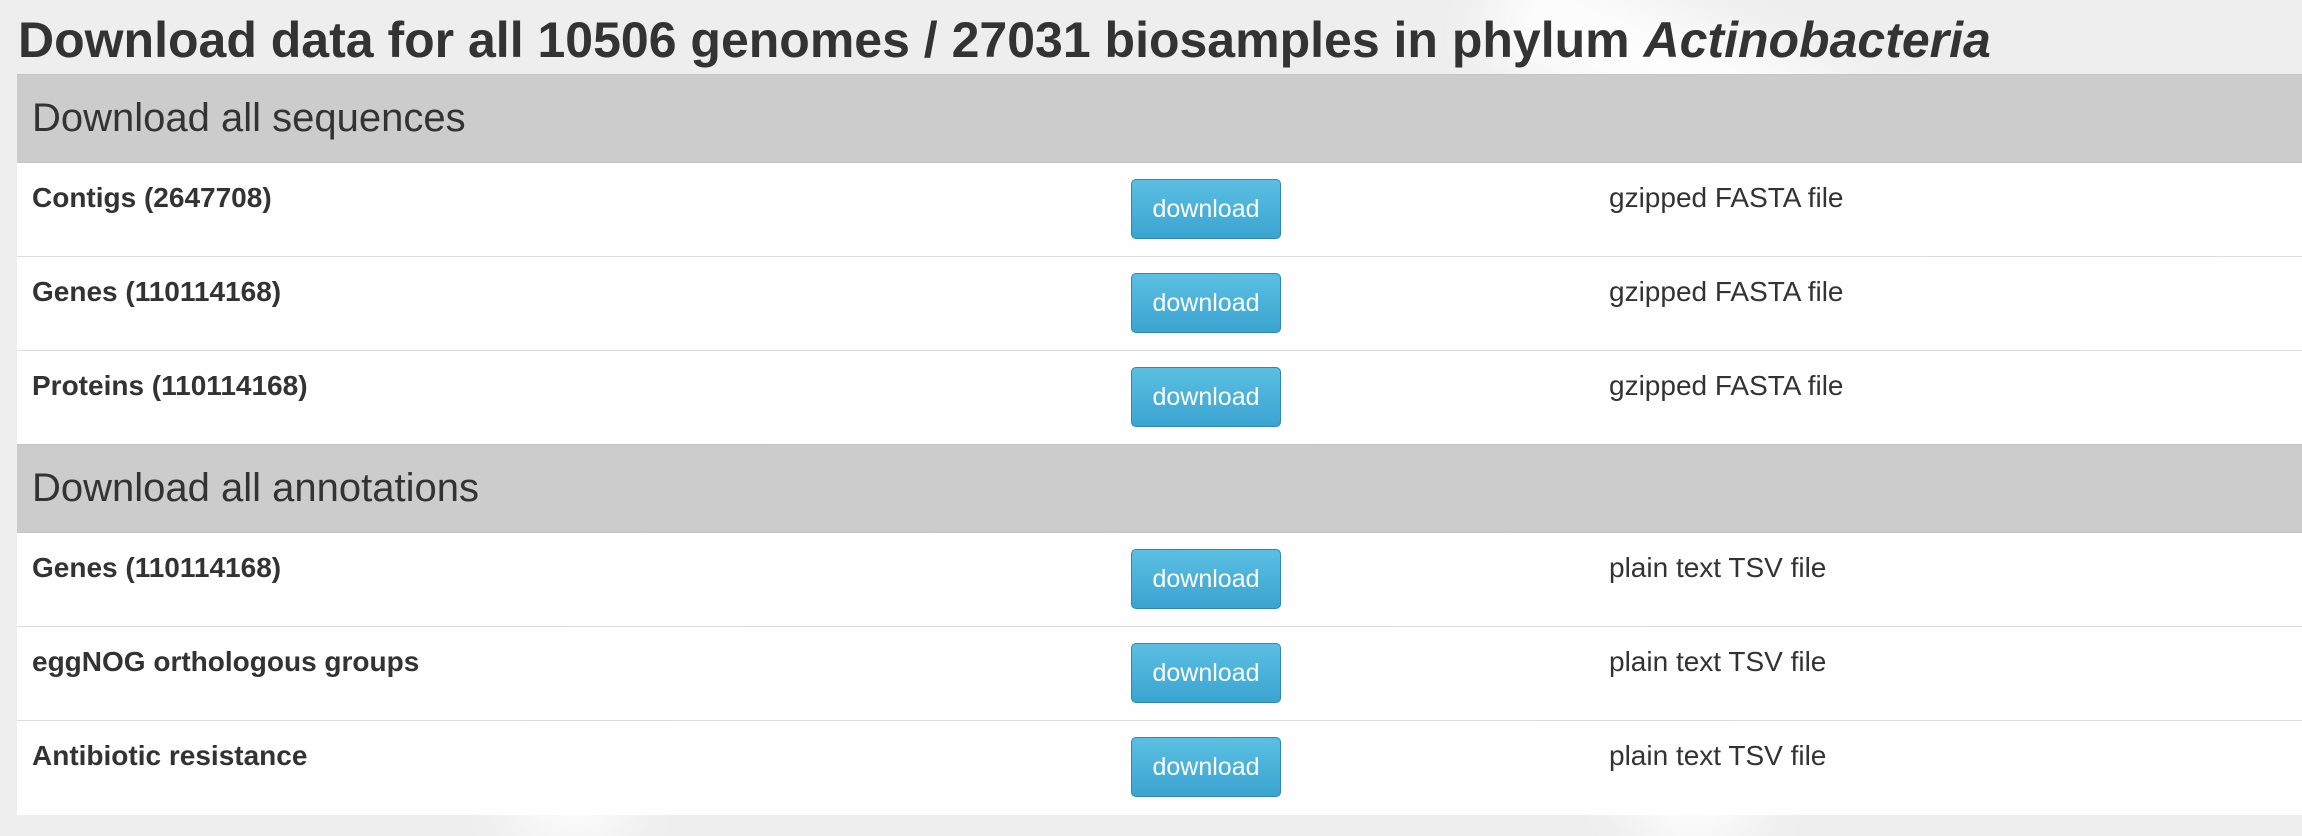  What do you see at coordinates (1206, 767) in the screenshot?
I see `download-antibiotic-resistance-button: download` at bounding box center [1206, 767].